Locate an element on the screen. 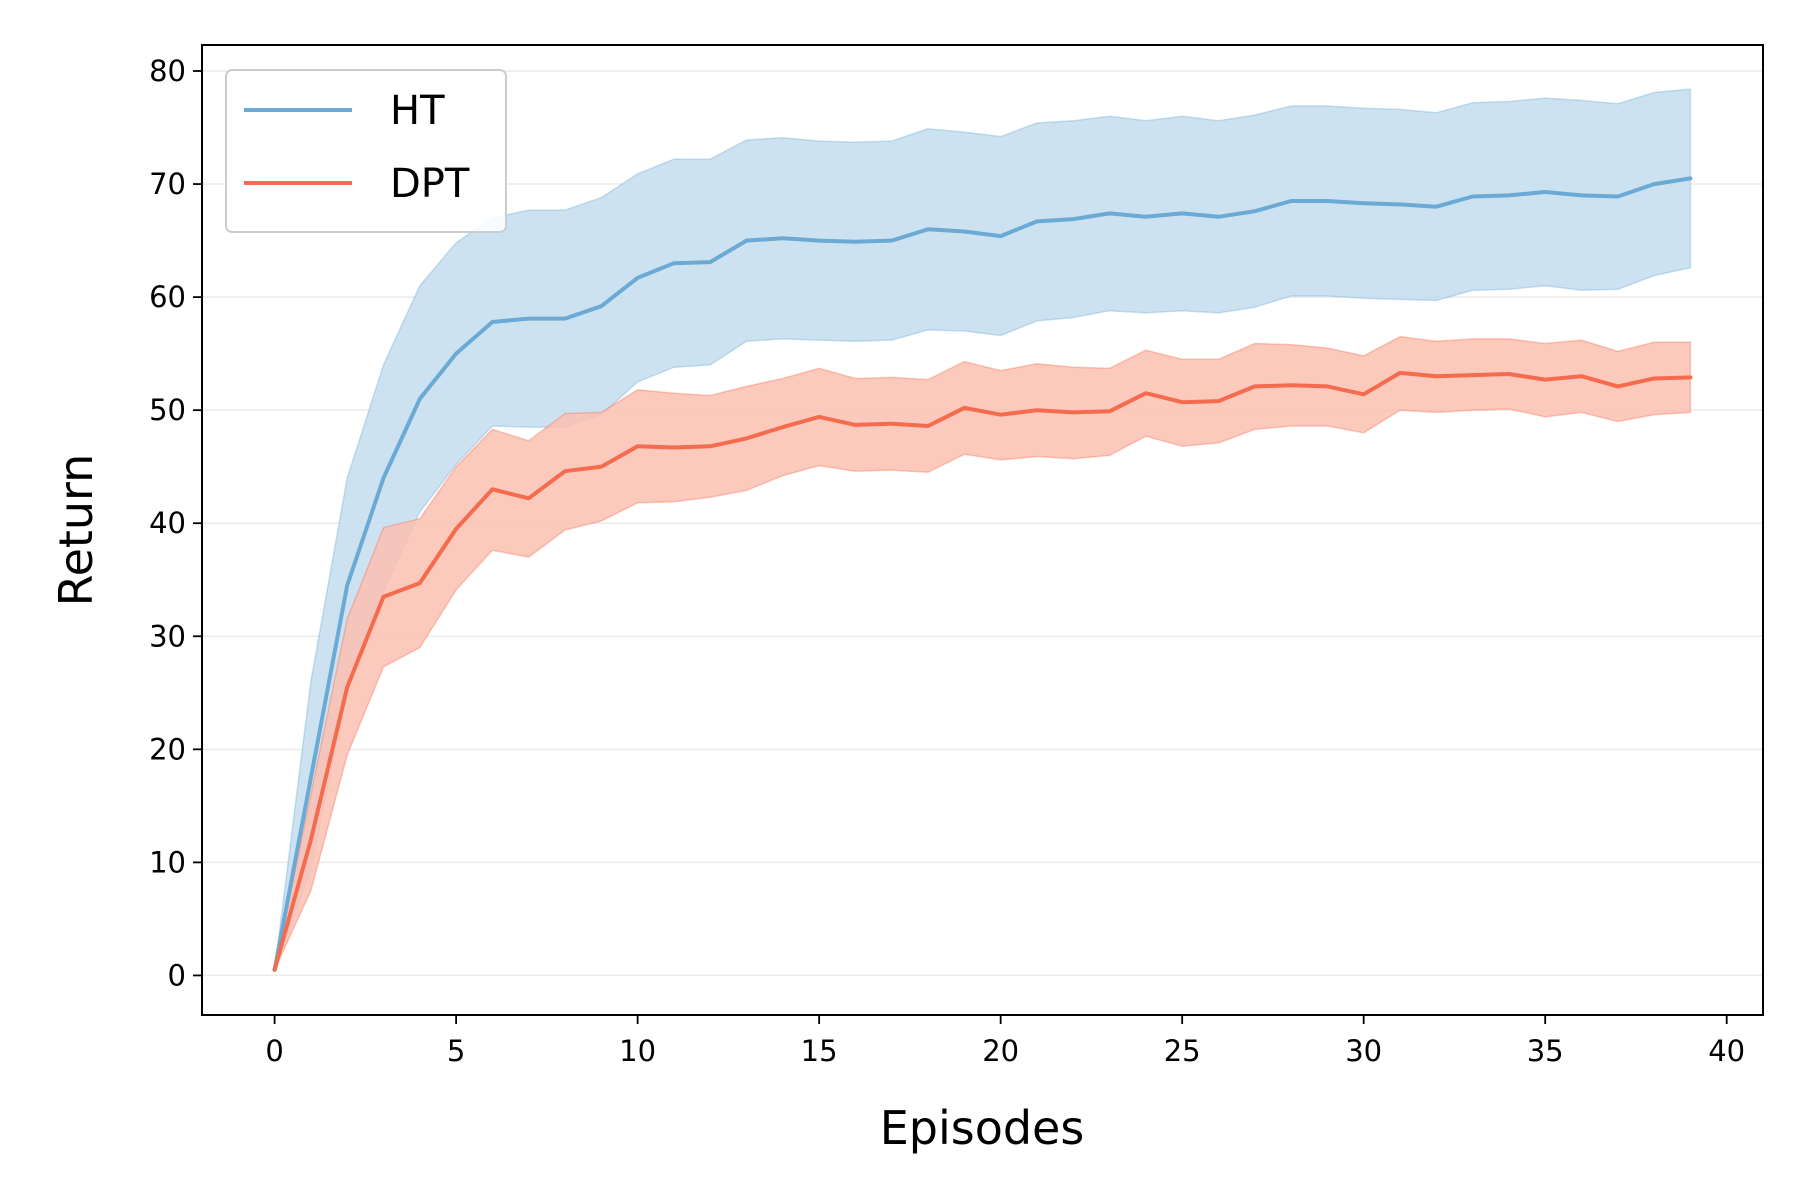 This screenshot has height=1200, width=1800. legend-label-dpt: DPT is located at coordinates (430, 184).